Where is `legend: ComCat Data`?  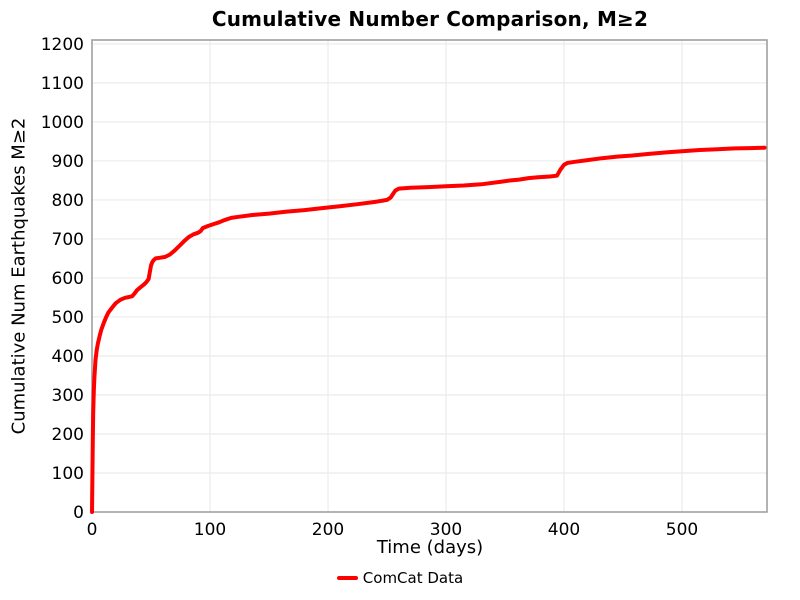
legend: ComCat Data is located at coordinates (400, 578).